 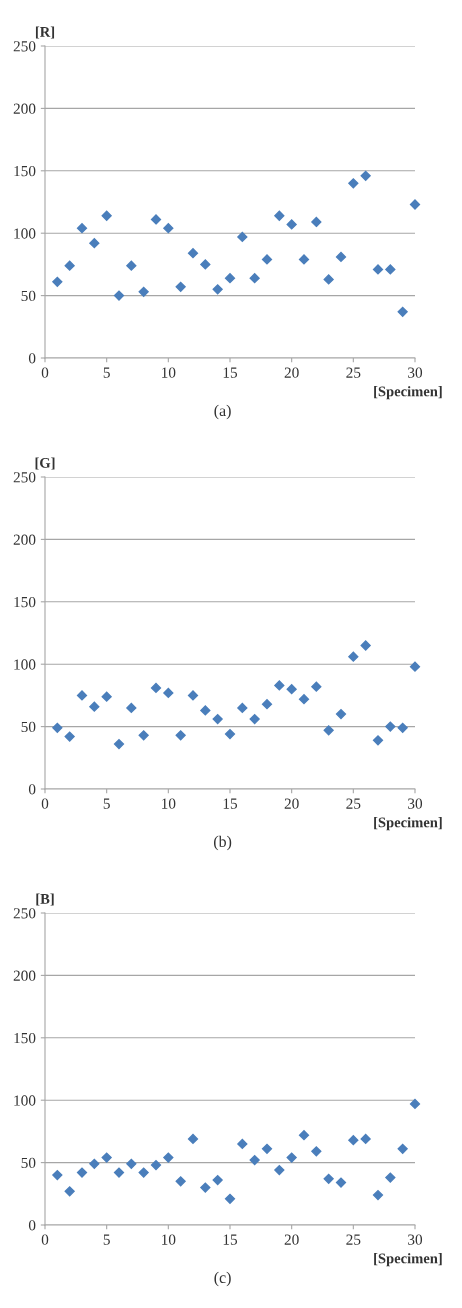 What do you see at coordinates (45, 32) in the screenshot?
I see `y-axis-title: [R]` at bounding box center [45, 32].